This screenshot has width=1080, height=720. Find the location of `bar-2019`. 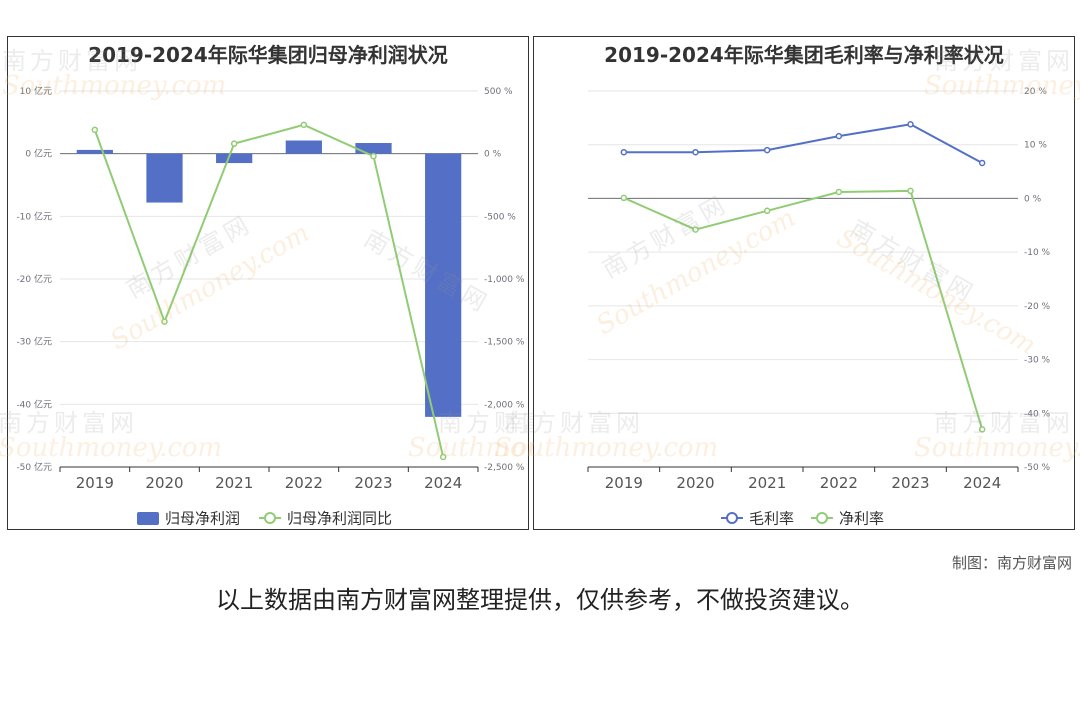

bar-2019 is located at coordinates (94, 151).